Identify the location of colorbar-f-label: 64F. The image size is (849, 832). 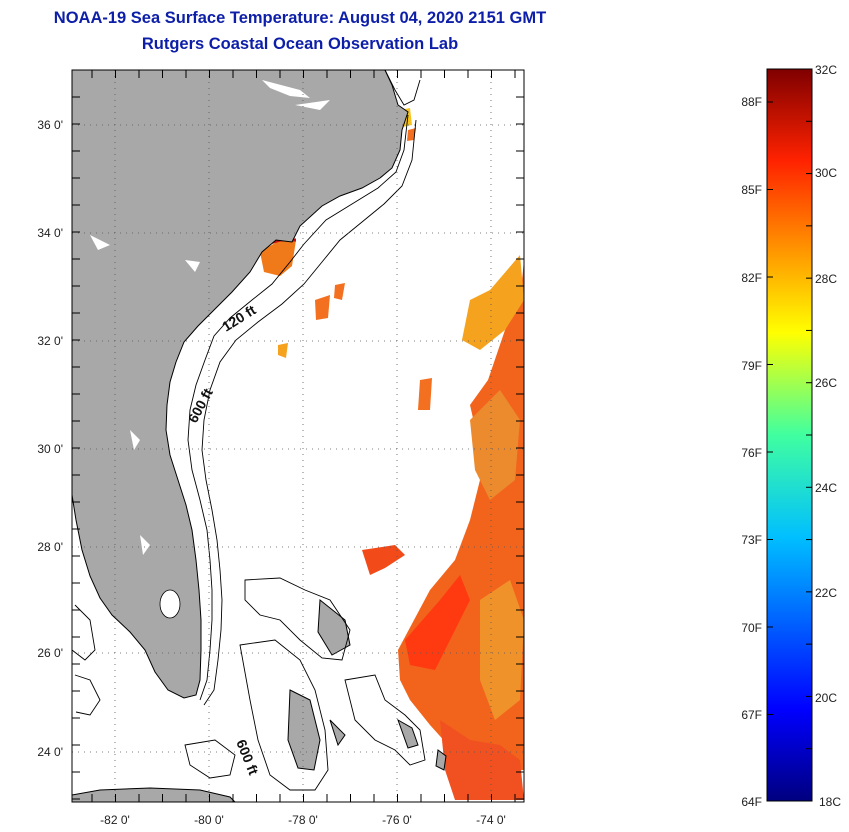
(751, 802).